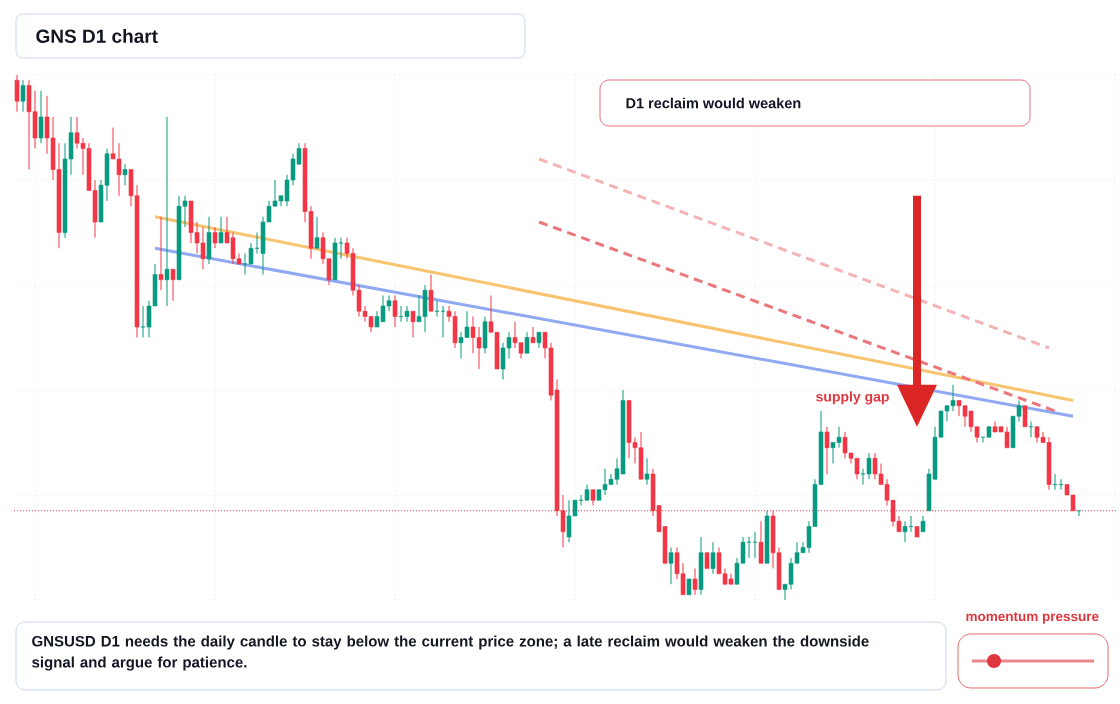  Describe the element at coordinates (713, 103) in the screenshot. I see `annotation: D1 reclaim would weaken` at that location.